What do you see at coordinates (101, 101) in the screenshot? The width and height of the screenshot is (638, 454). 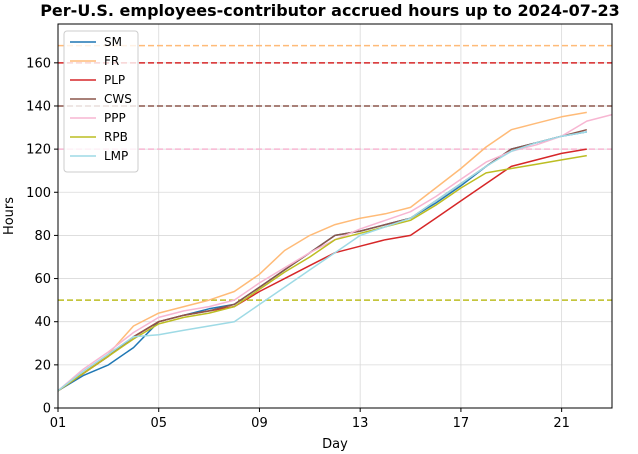 I see `legend: SM FR PLP CWS PPP RPB LMP` at bounding box center [101, 101].